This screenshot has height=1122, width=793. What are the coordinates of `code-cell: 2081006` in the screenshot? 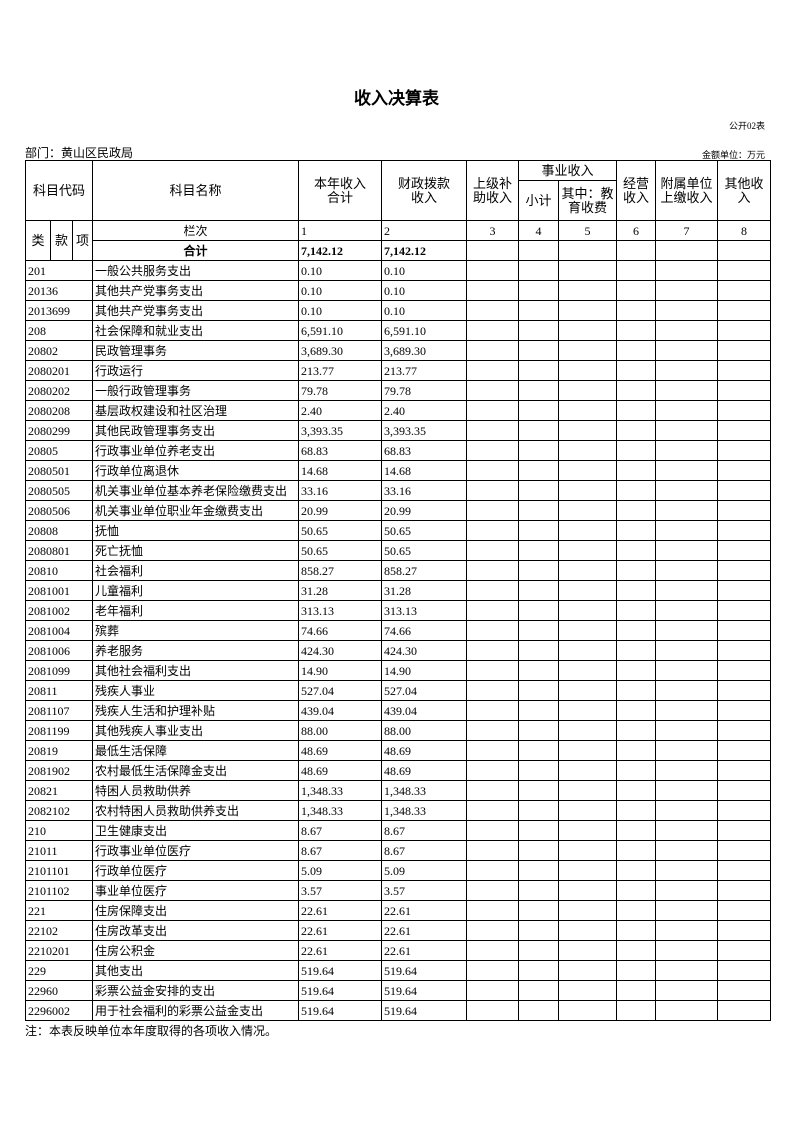 It's located at (59, 650).